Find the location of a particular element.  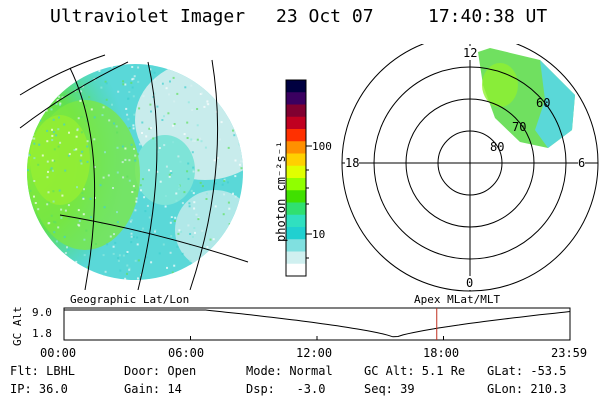

time-tick-0600: 06:00 is located at coordinates (186, 353).